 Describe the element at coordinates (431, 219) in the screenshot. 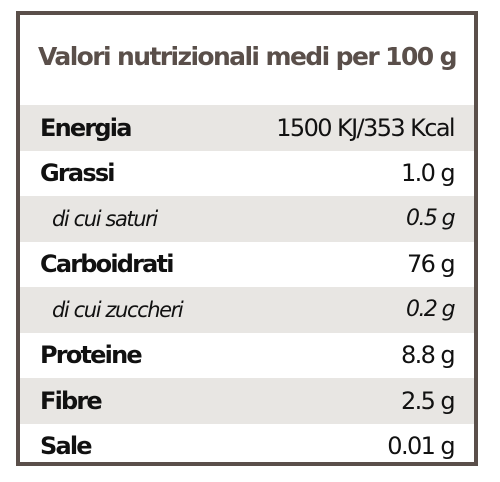

I see `row-value: 0.5 g` at that location.